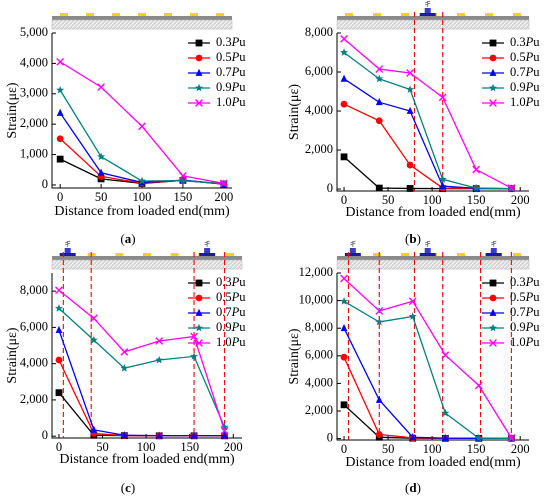 Image resolution: width=550 pixels, height=501 pixels. What do you see at coordinates (476, 200) in the screenshot?
I see `x-tick-label: 150` at bounding box center [476, 200].